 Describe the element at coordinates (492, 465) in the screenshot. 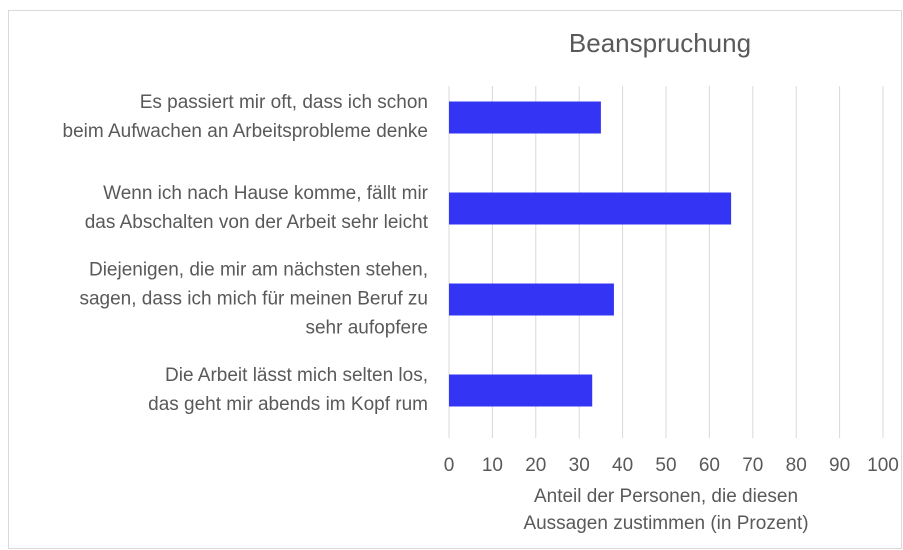

I see `x-tick-label: 10` at that location.